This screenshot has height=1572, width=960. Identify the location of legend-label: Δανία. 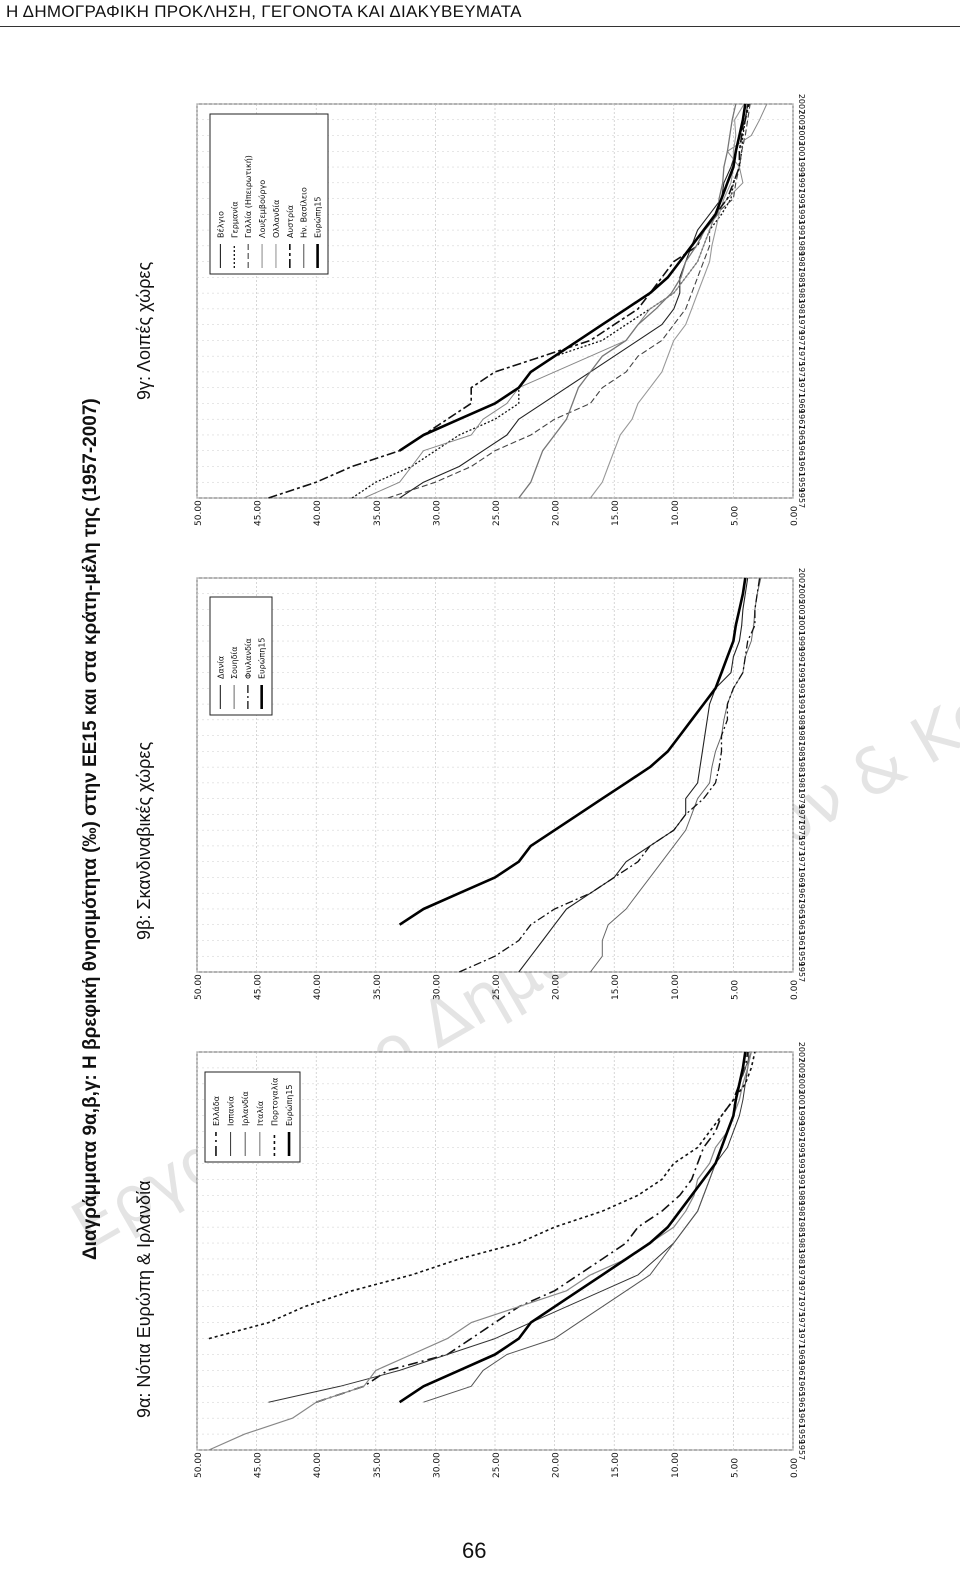
(220, 667).